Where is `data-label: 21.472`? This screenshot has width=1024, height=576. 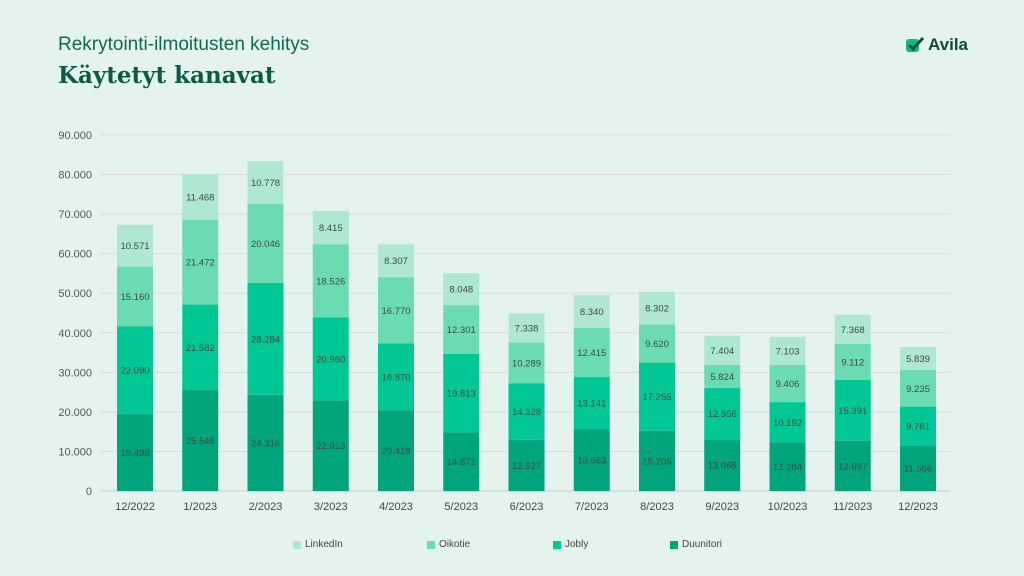 data-label: 21.472 is located at coordinates (200, 263).